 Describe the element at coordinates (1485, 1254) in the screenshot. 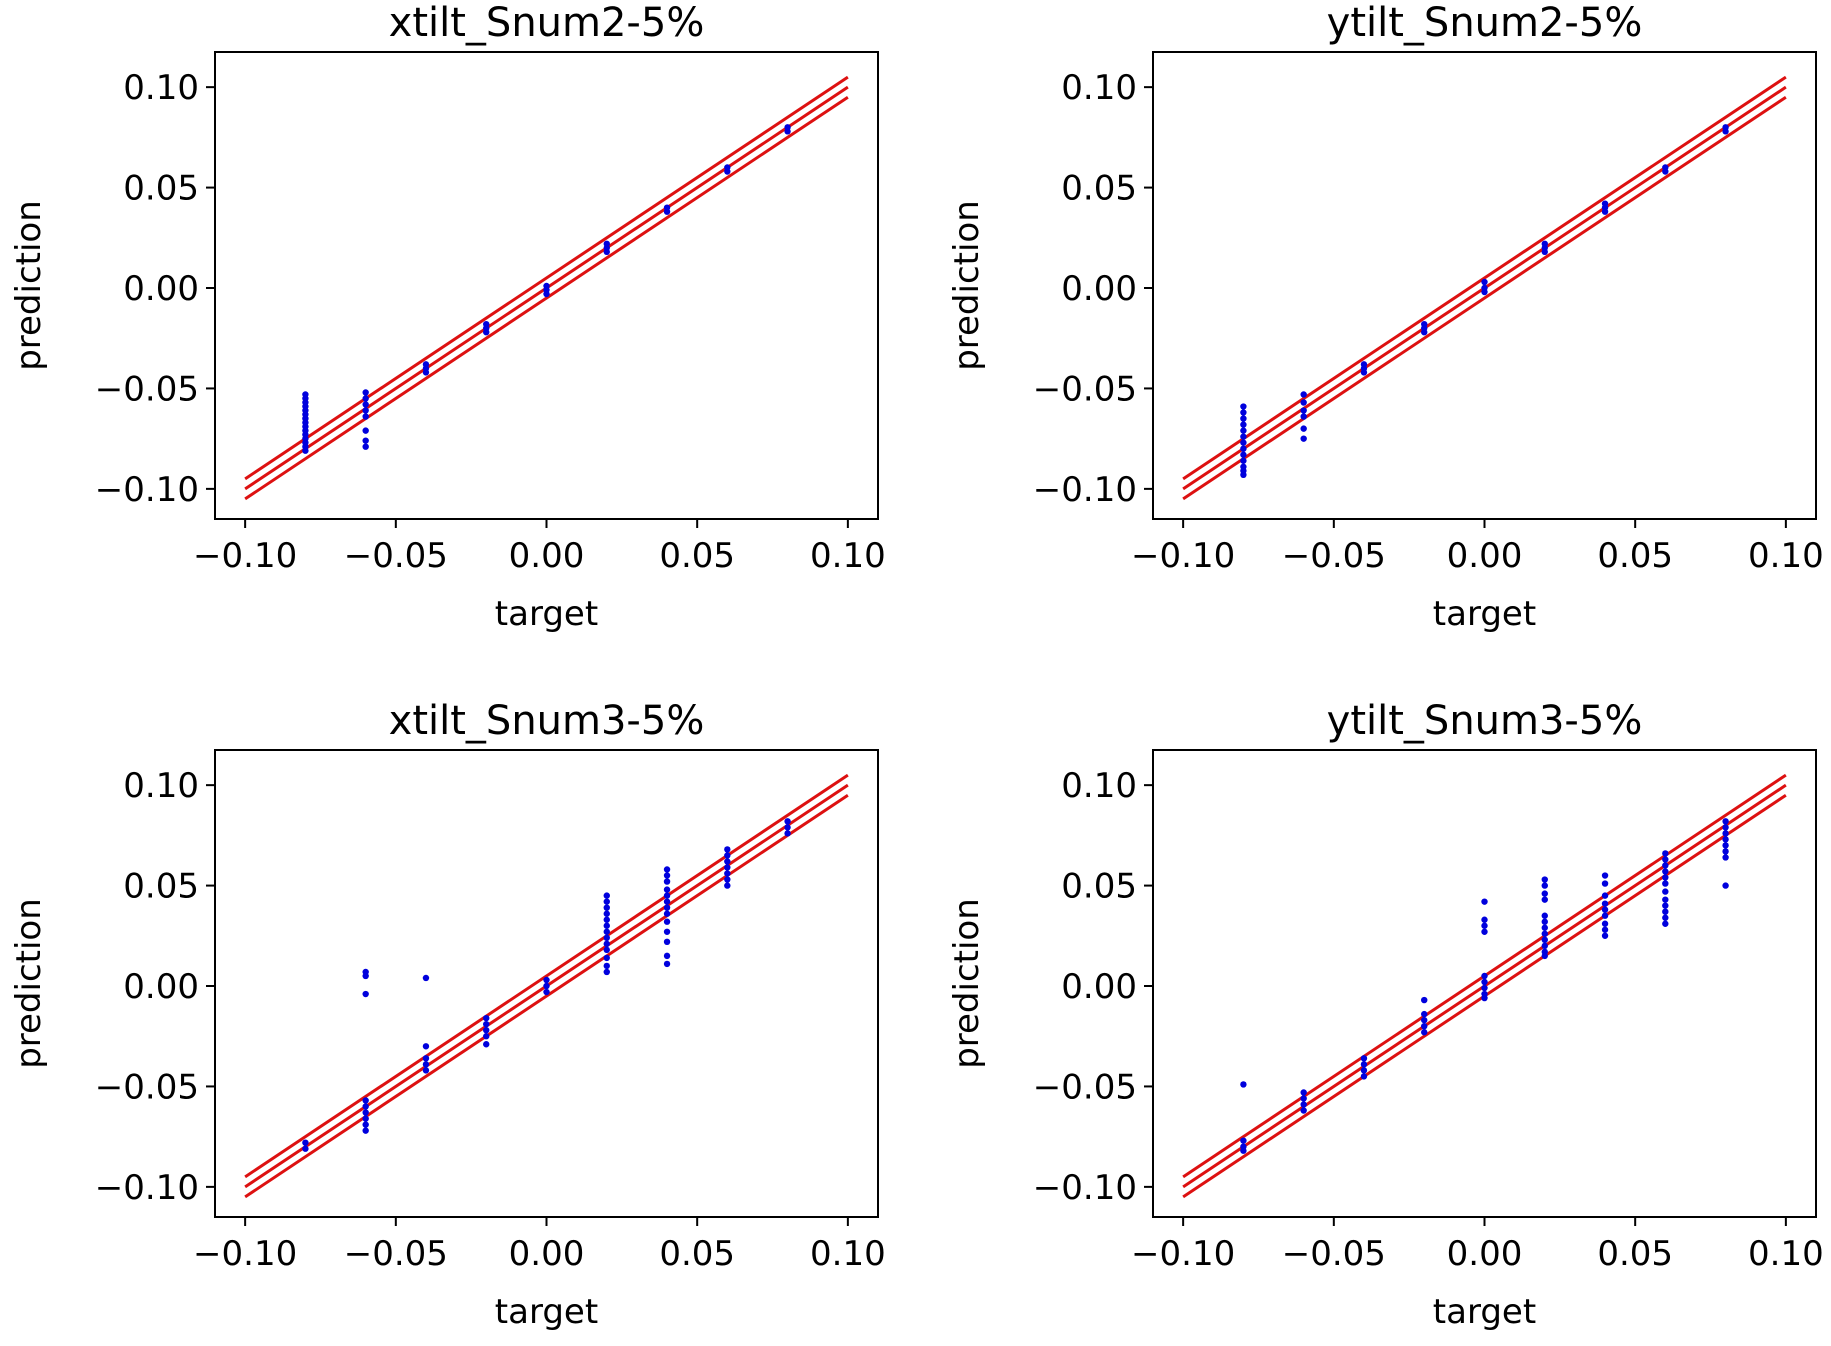

I see `x-tick-label: 0.00` at that location.